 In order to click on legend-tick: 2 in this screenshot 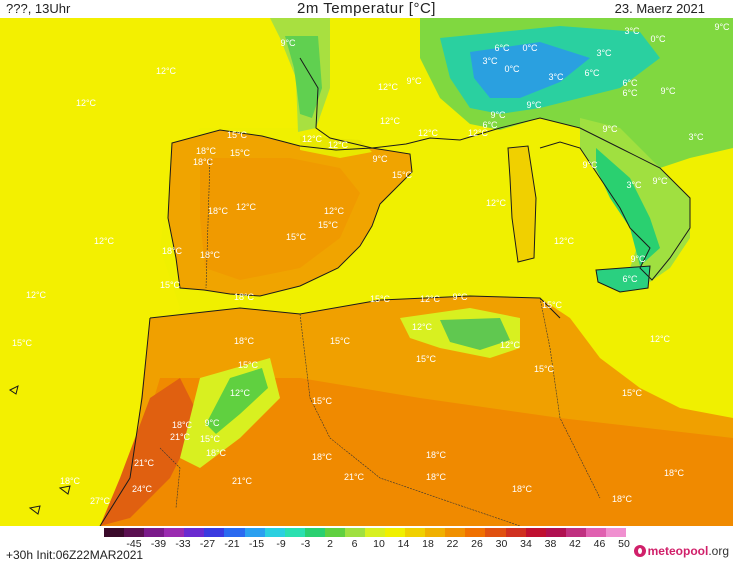, I will do `click(330, 544)`.